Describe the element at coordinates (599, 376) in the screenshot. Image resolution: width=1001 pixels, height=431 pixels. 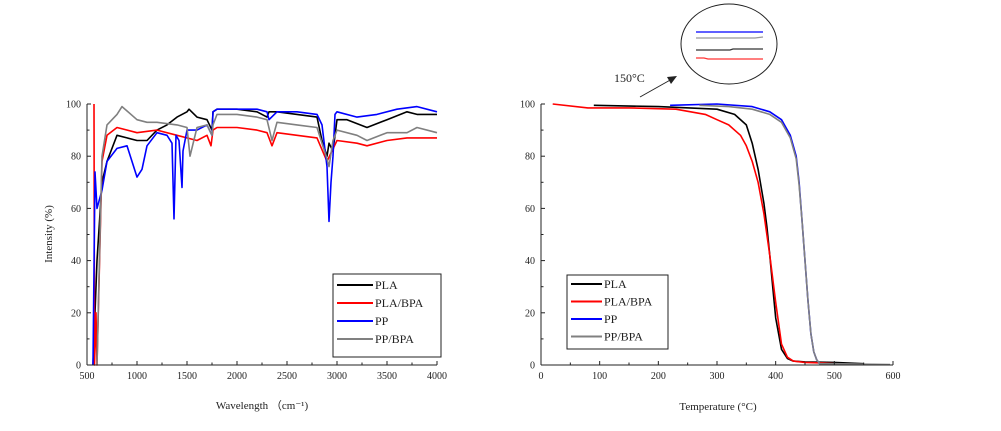
I see `tga-x-tick-label: 100` at that location.